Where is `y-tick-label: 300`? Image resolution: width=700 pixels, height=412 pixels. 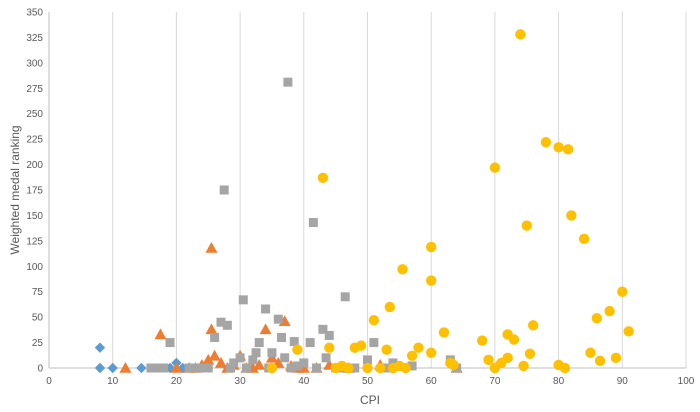 y-tick-label: 300 is located at coordinates (34, 63).